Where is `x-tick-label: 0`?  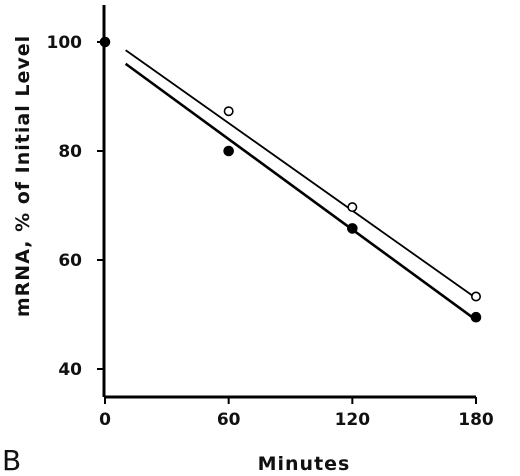 x-tick-label: 0 is located at coordinates (105, 420).